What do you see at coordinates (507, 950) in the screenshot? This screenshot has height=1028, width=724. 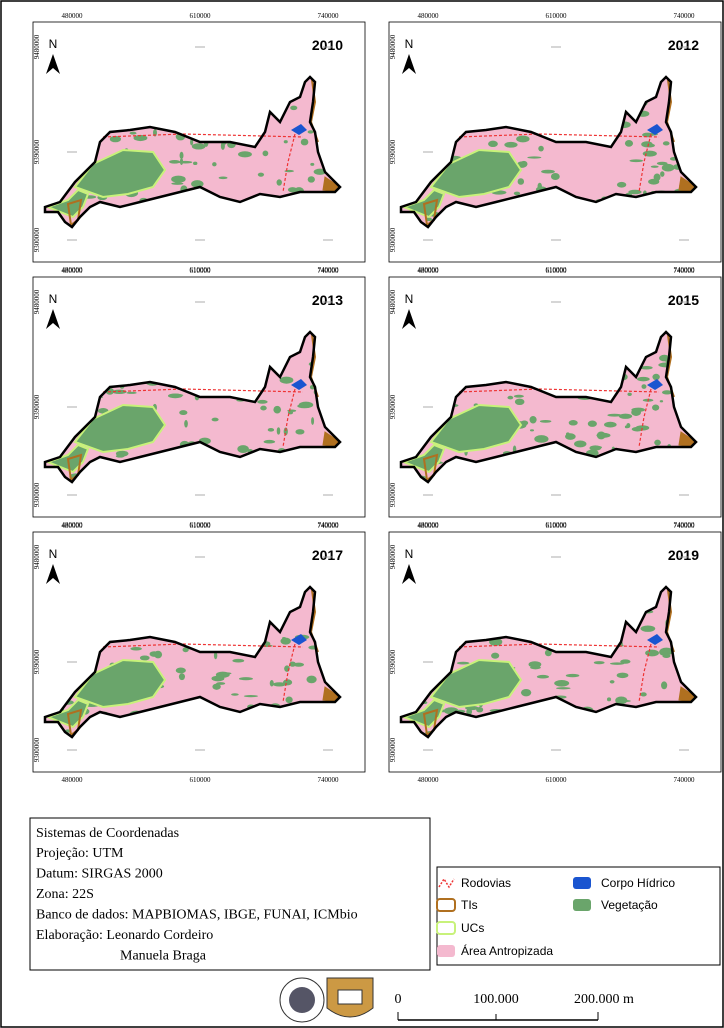 I see `legend-label: Área Antropizada` at bounding box center [507, 950].